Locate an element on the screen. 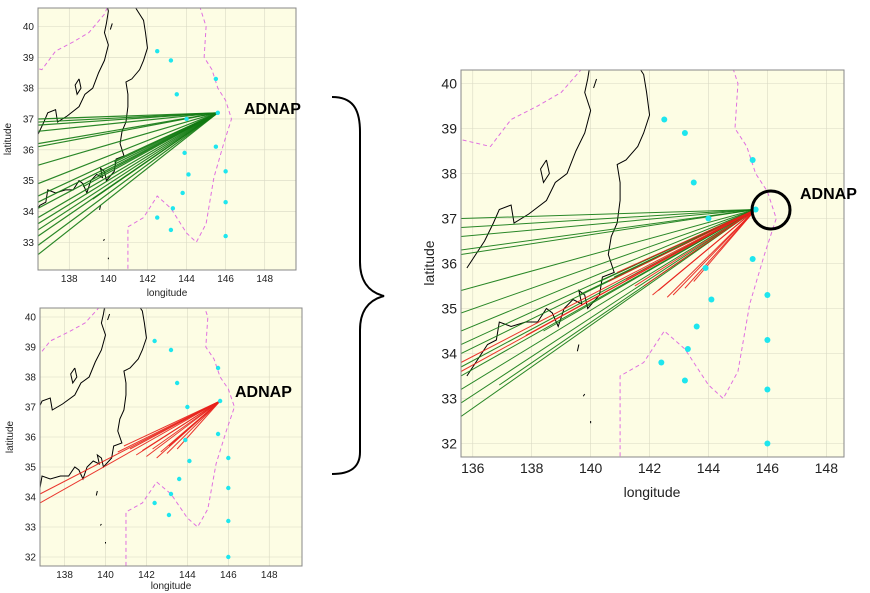  bracket is located at coordinates (358, 285).